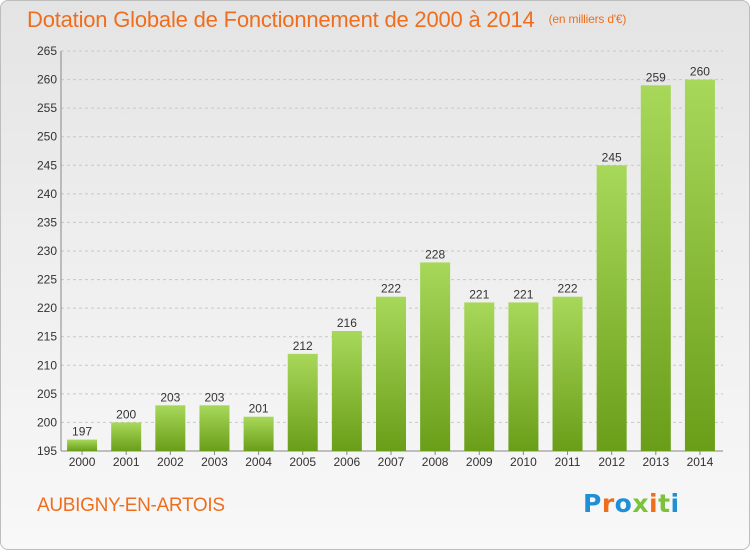 The width and height of the screenshot is (750, 550). I want to click on data-label: 260, so click(700, 72).